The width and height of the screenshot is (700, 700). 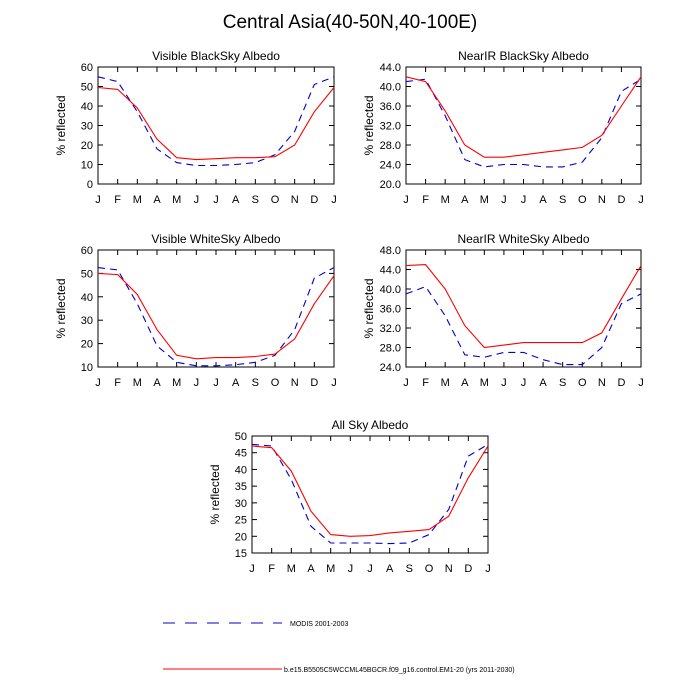 What do you see at coordinates (390, 271) in the screenshot?
I see `y-tick-label: 44.0` at bounding box center [390, 271].